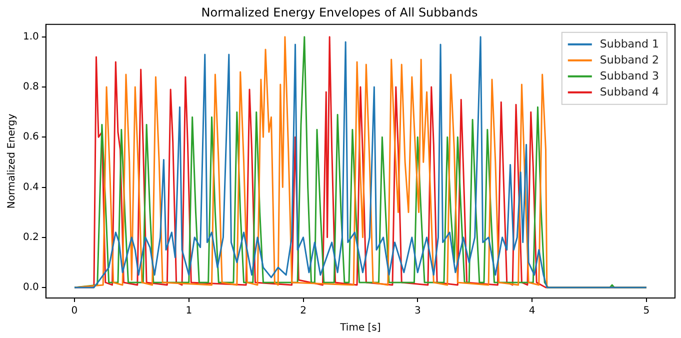  What do you see at coordinates (629, 75) in the screenshot?
I see `legend-label: Subband 3` at bounding box center [629, 75].